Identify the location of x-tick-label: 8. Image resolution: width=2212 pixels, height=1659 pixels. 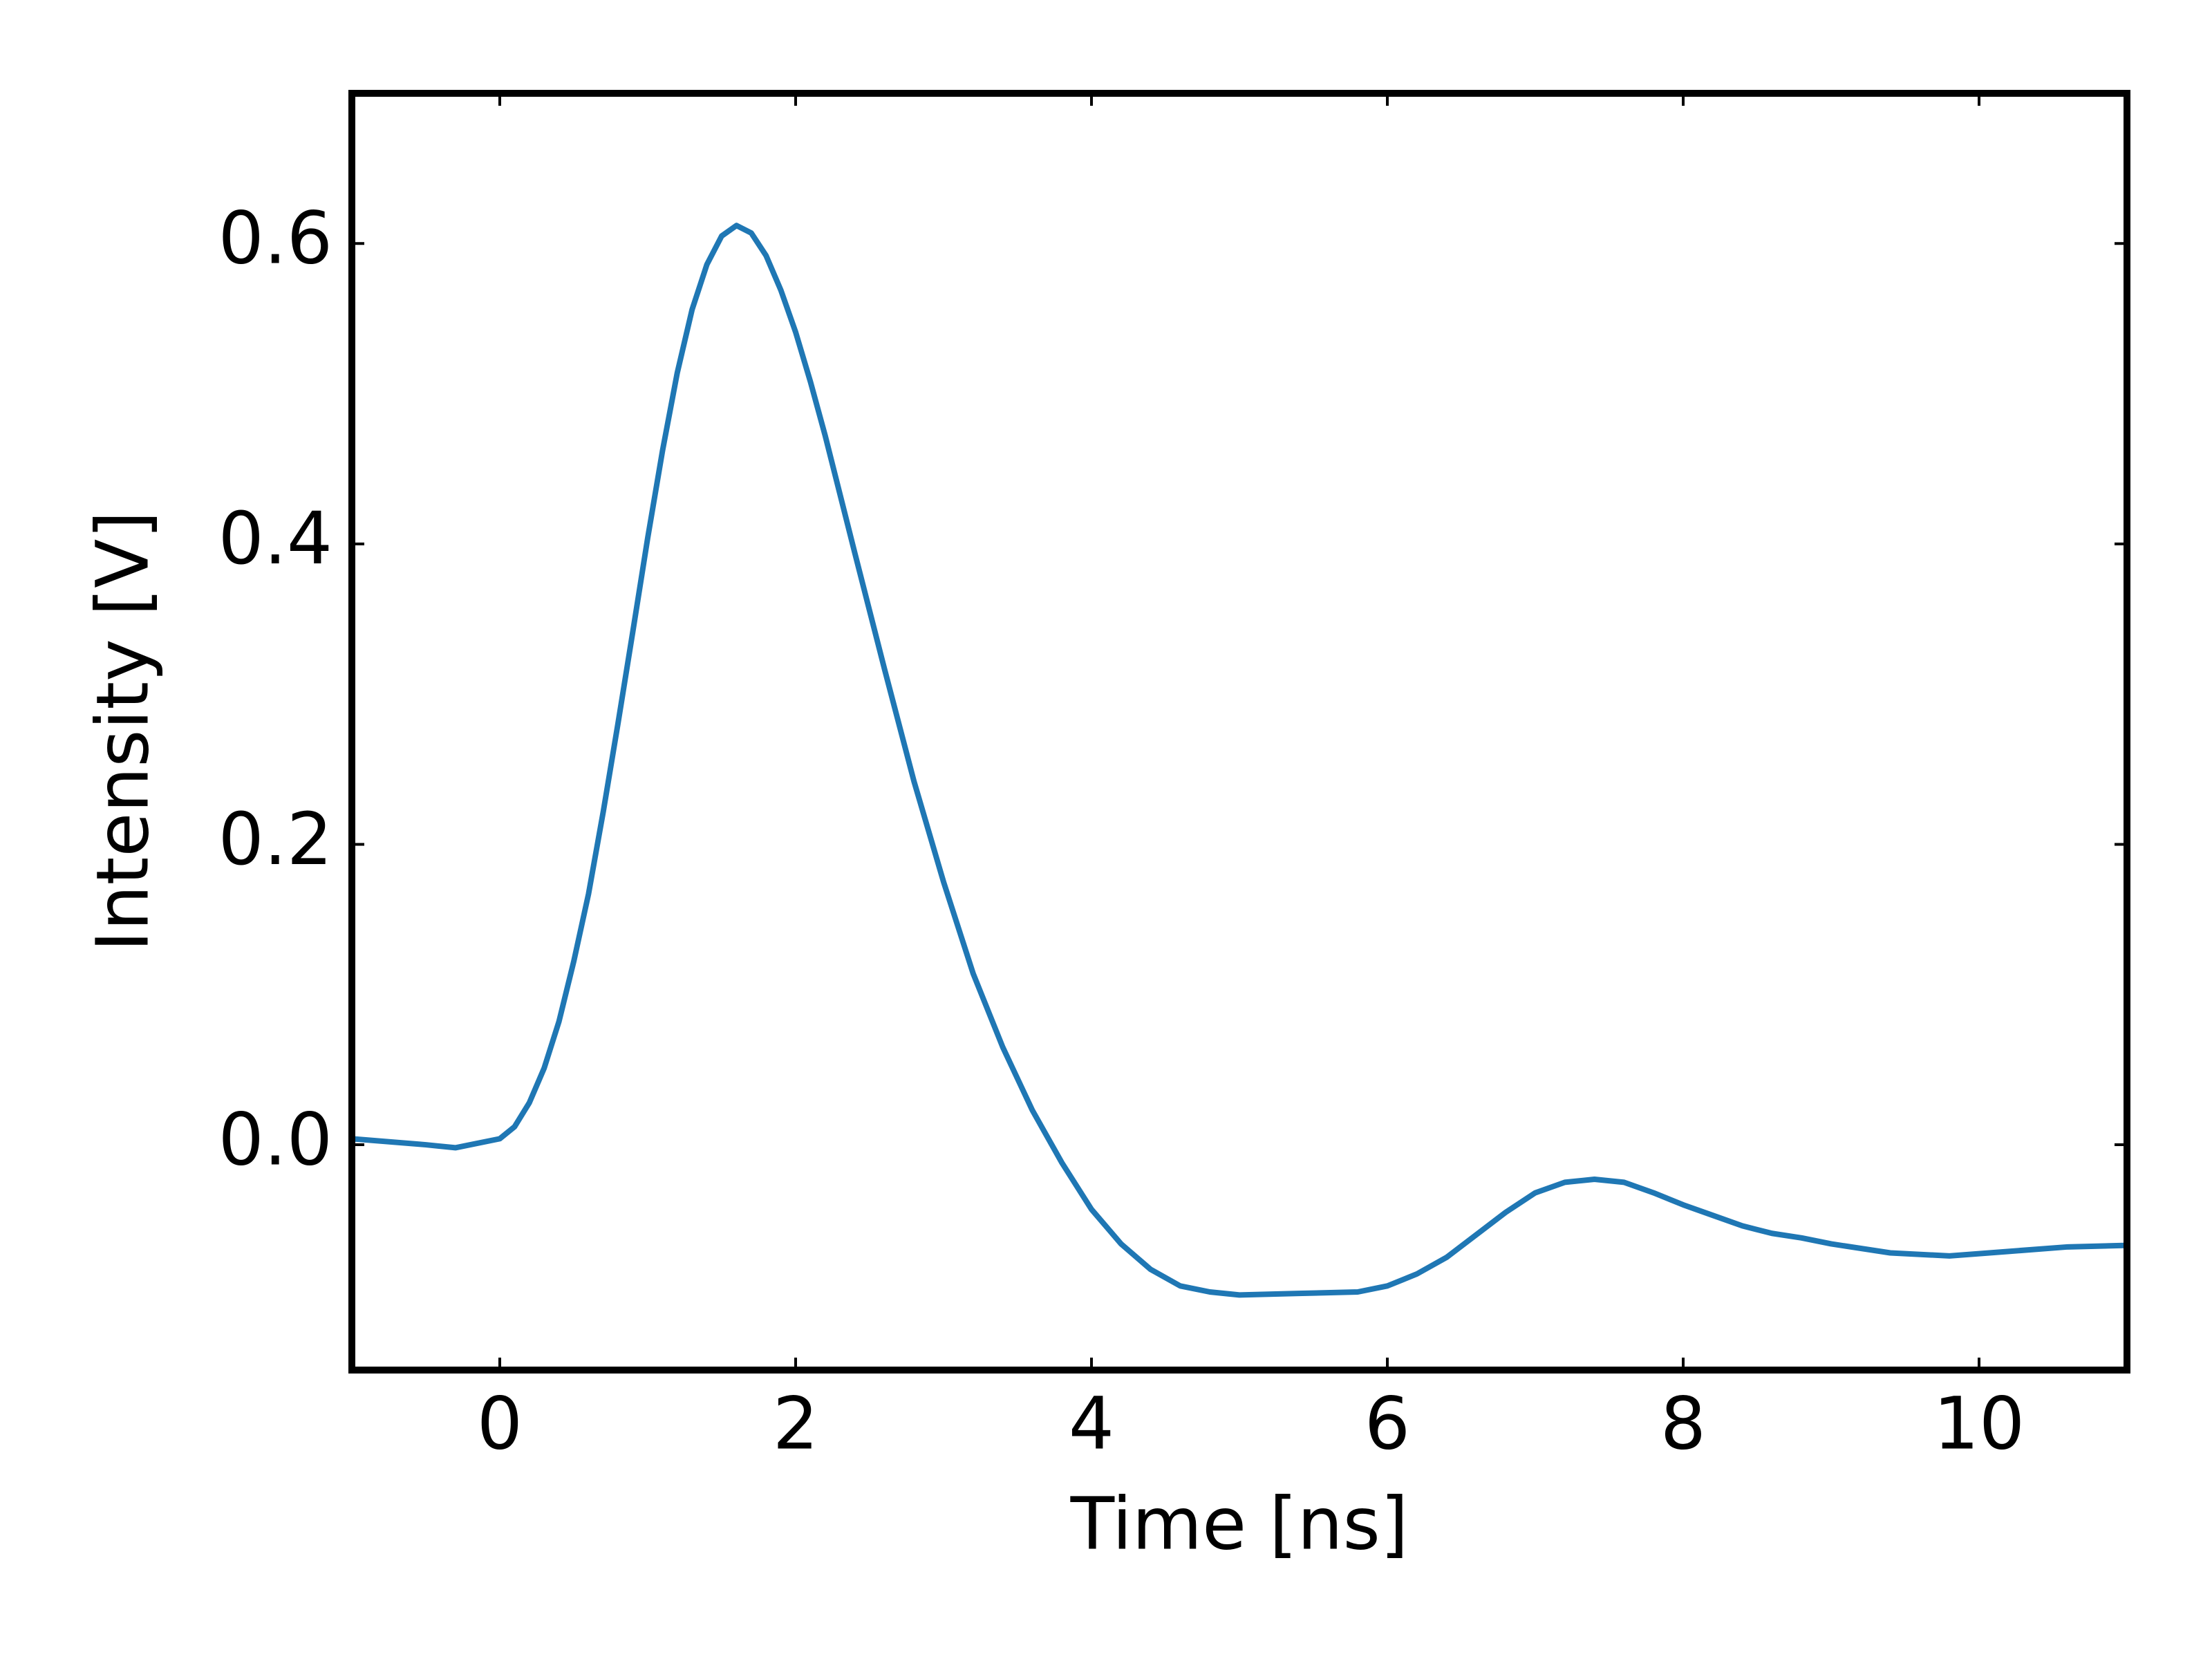
(1683, 1423).